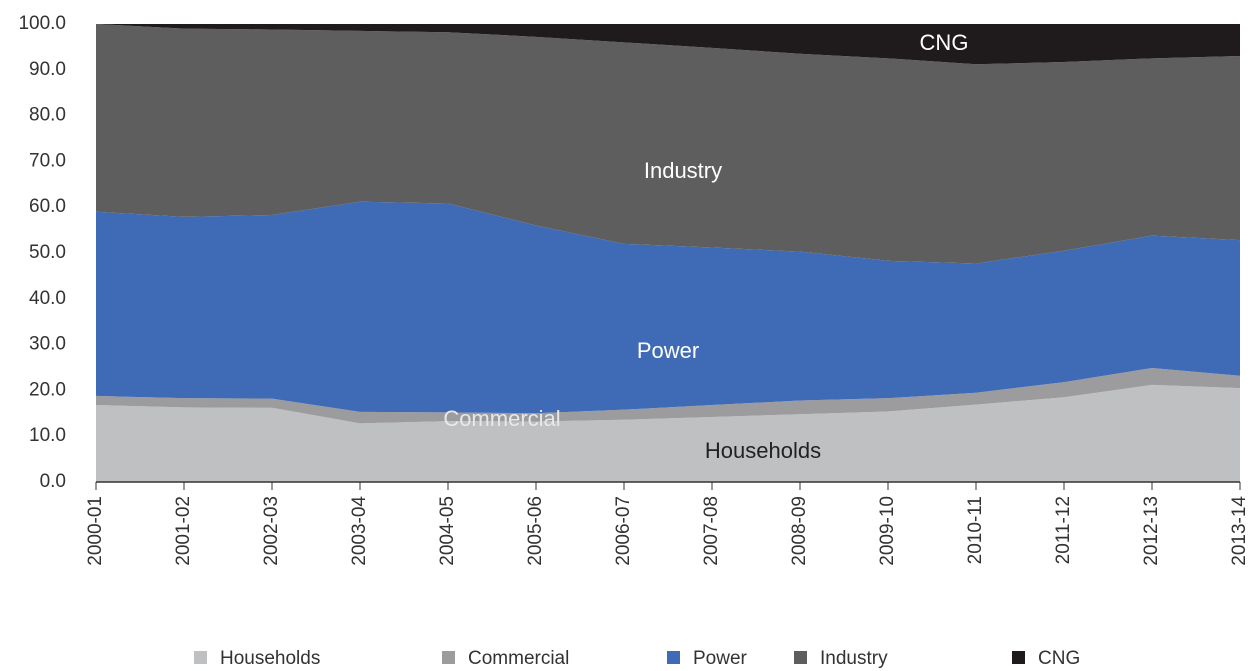  What do you see at coordinates (270, 658) in the screenshot?
I see `legend-label: Households` at bounding box center [270, 658].